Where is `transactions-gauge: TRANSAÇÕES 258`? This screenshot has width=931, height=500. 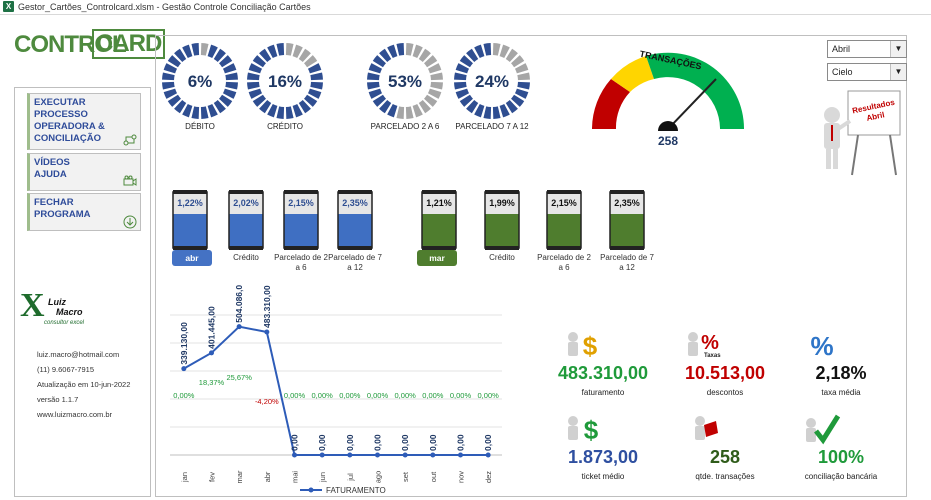 transactions-gauge: TRANSAÇÕES 258 is located at coordinates (668, 94).